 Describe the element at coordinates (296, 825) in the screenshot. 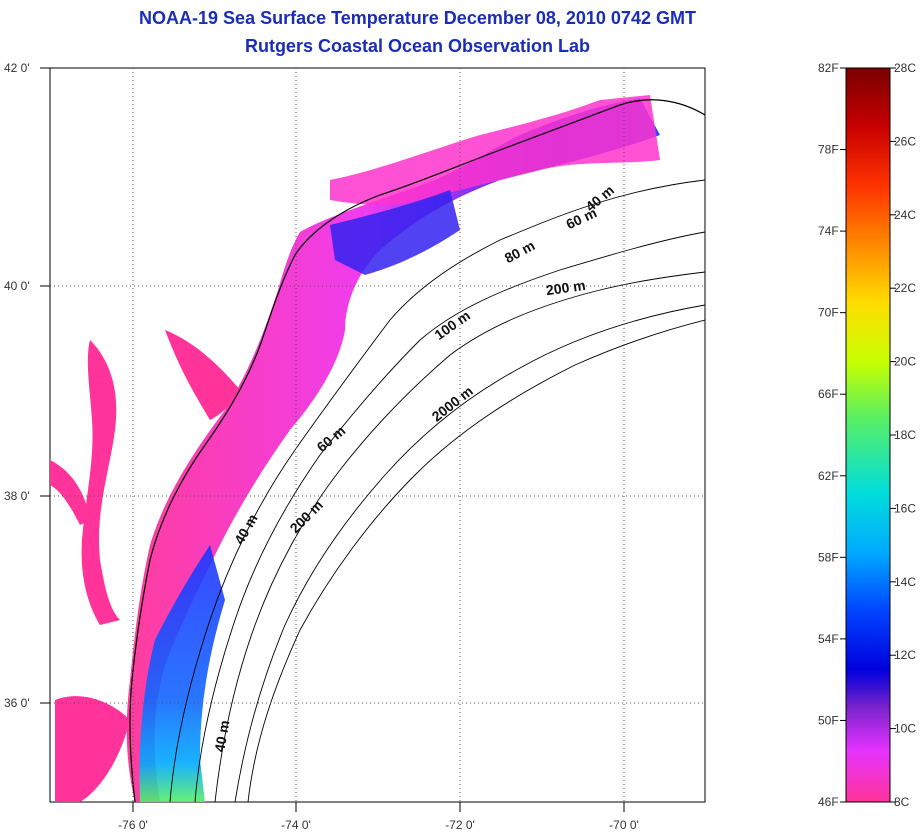

I see `lon-tick-label: -74 0'` at that location.